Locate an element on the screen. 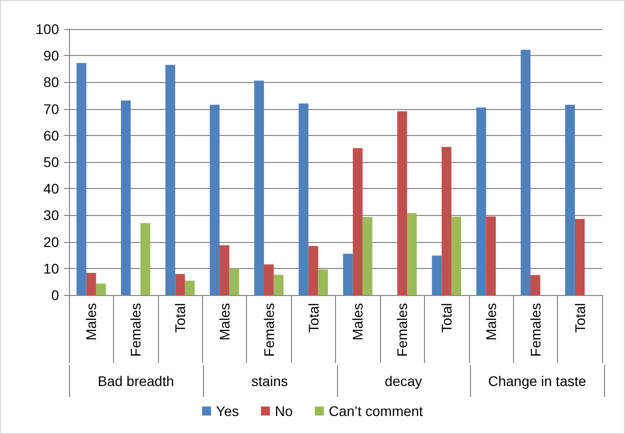 This screenshot has height=434, width=625. text: Change in taste is located at coordinates (537, 381).